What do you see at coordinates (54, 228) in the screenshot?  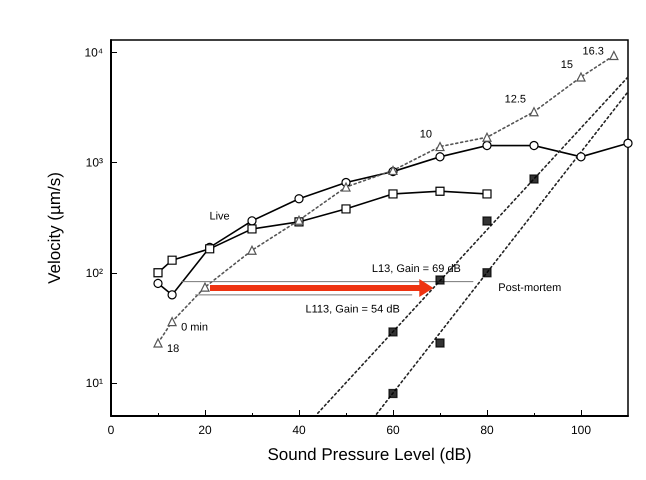 I see `y-axis-title: Velocity (µm/s)` at bounding box center [54, 228].